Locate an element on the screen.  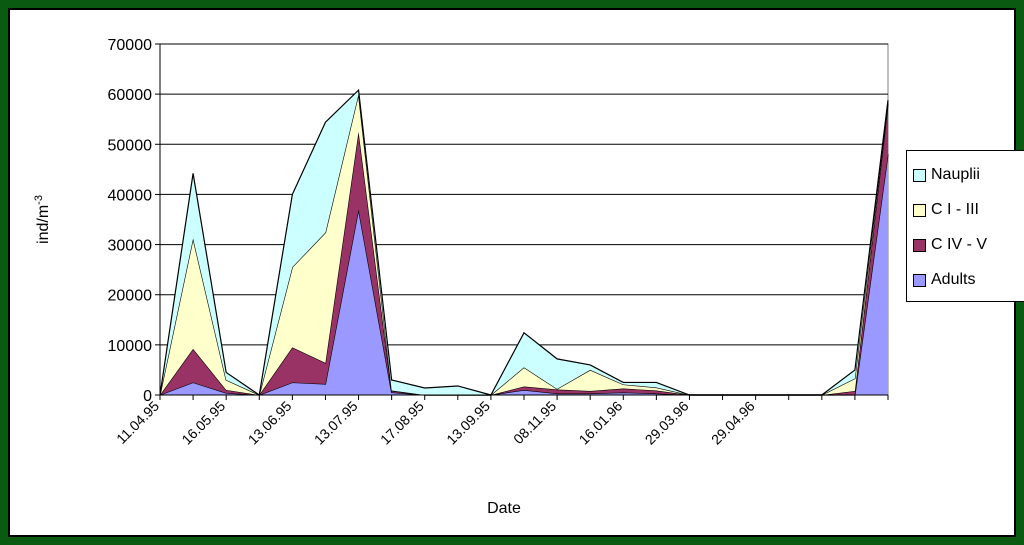
y-axis-title: ind/m-3 is located at coordinates (42, 219).